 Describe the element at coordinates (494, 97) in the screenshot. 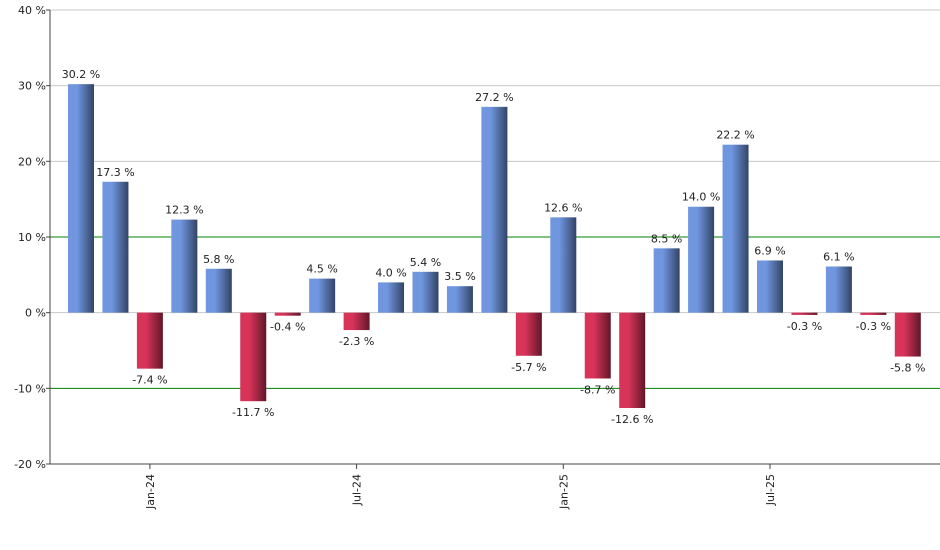

I see `value-label: 27.2 %` at that location.